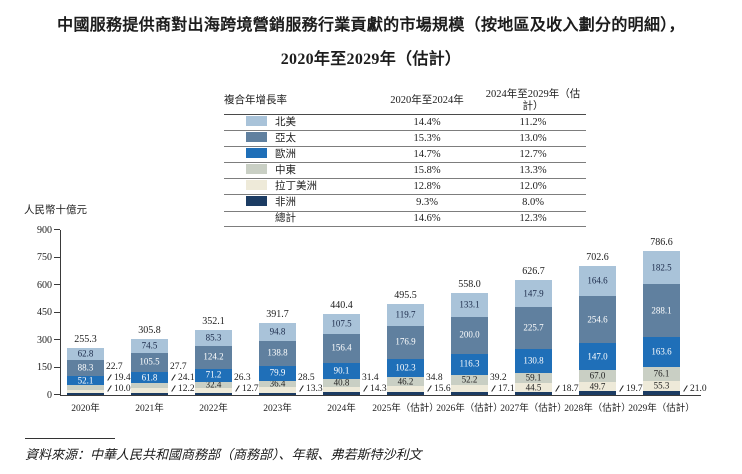 The height and width of the screenshot is (474, 742). I want to click on segment-value-label: 49.7, so click(597, 386).